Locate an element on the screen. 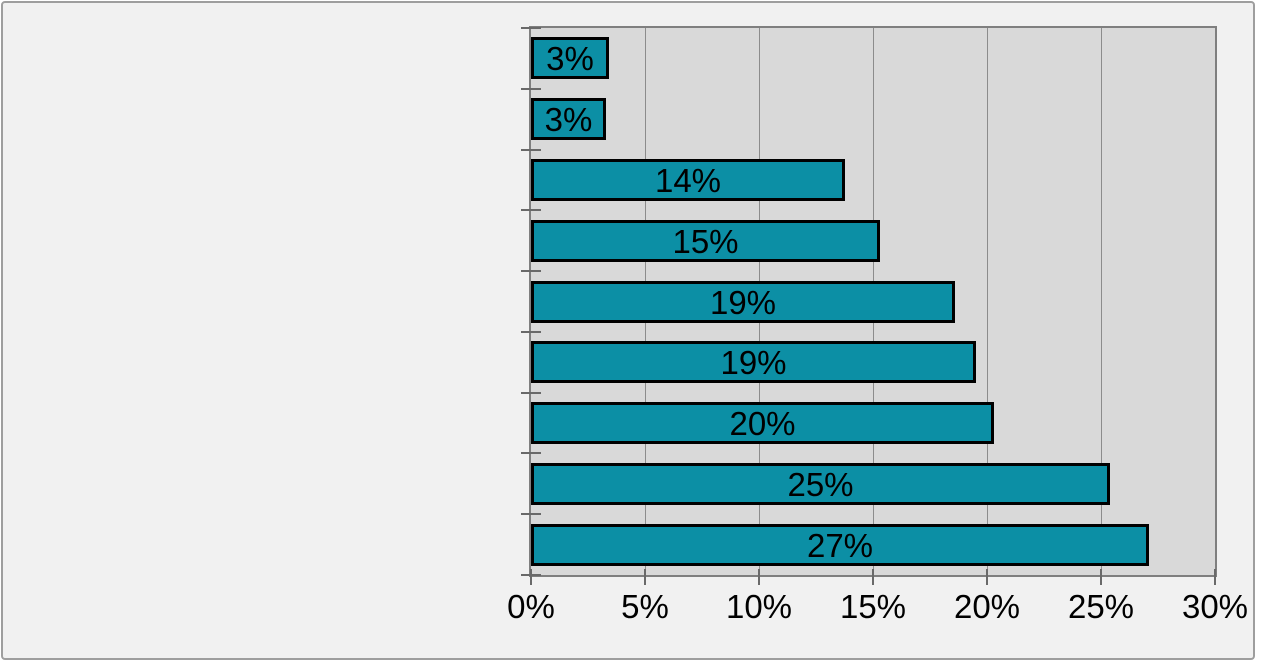 Image resolution: width=1261 pixels, height=669 pixels. bar-label: 14% is located at coordinates (688, 180).